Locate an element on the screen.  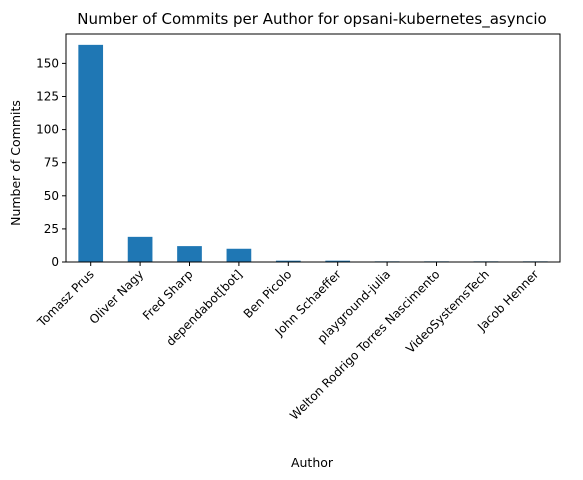
y-tick-label-0: 0 is located at coordinates (55, 262).